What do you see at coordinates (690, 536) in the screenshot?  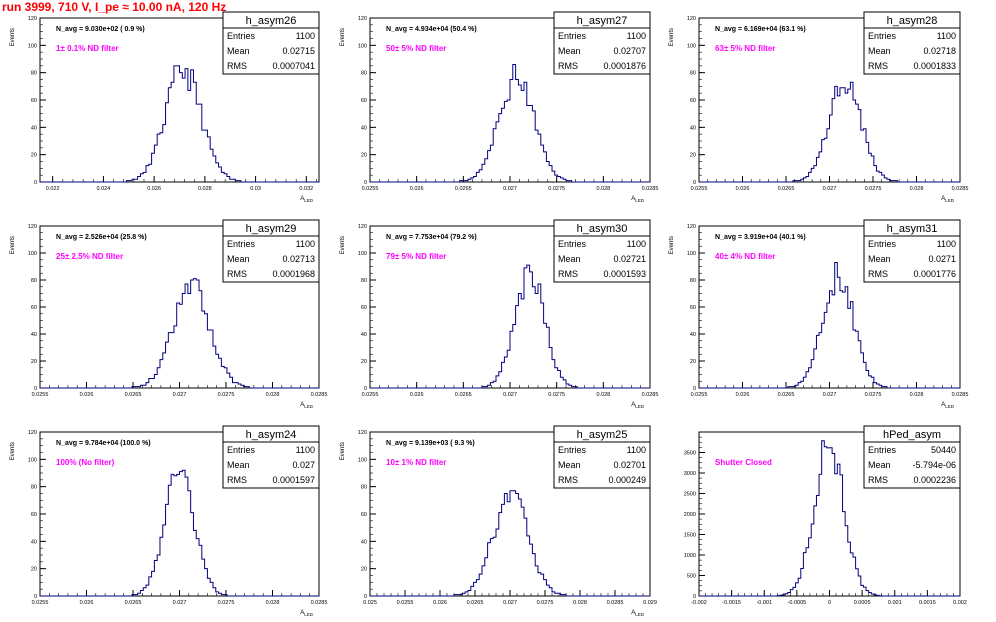 I see `y-tick-label: 1500` at bounding box center [690, 536].